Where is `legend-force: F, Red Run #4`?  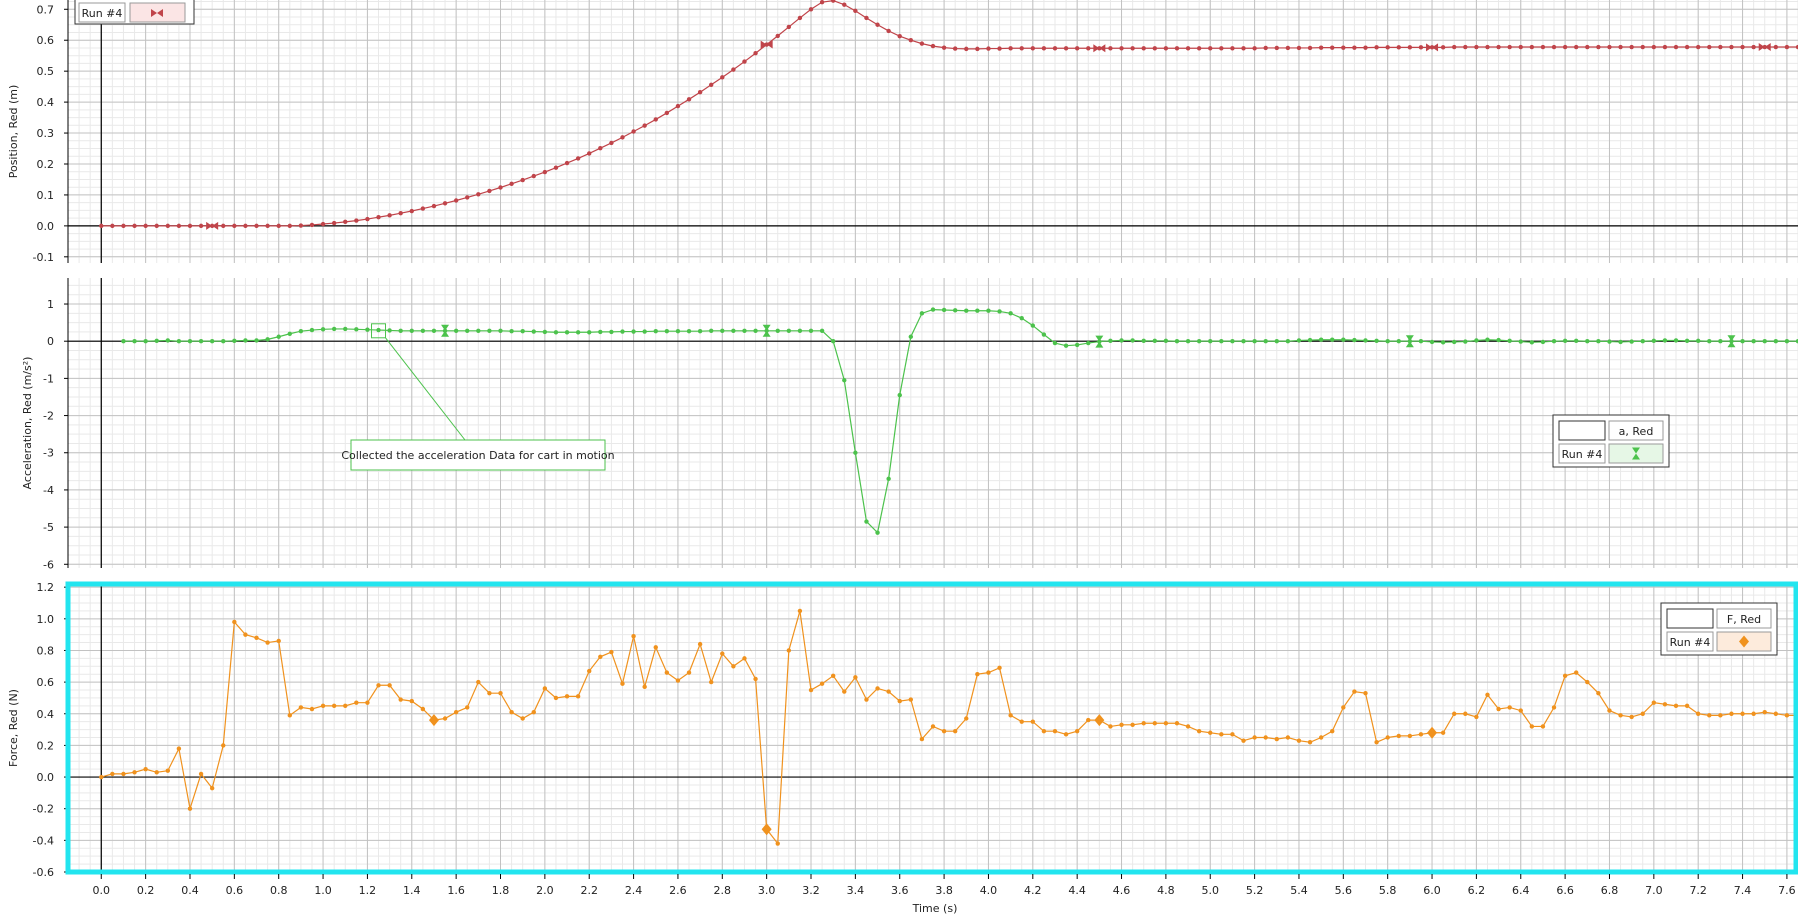 legend-force: F, Red Run #4 is located at coordinates (1719, 629).